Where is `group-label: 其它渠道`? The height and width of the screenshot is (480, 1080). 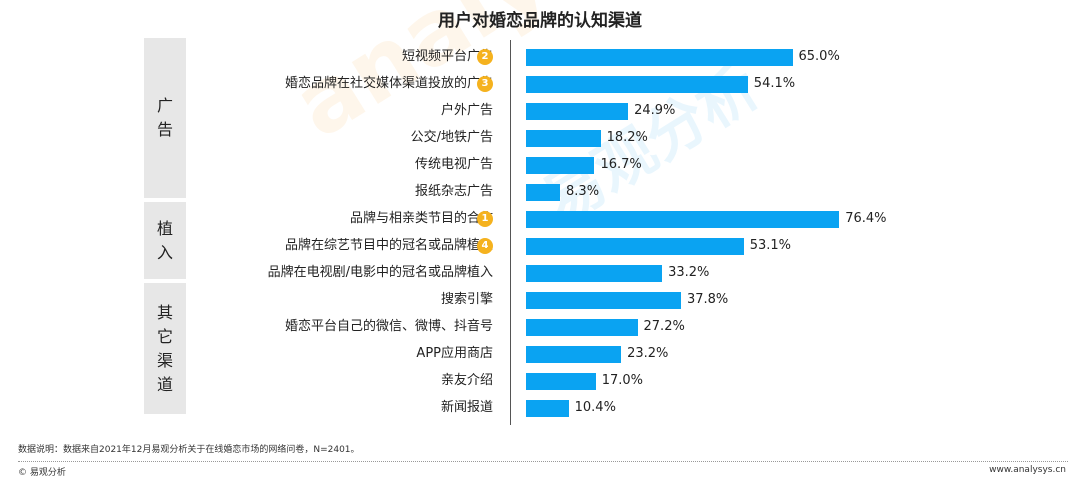 group-label: 其它渠道 is located at coordinates (164, 348).